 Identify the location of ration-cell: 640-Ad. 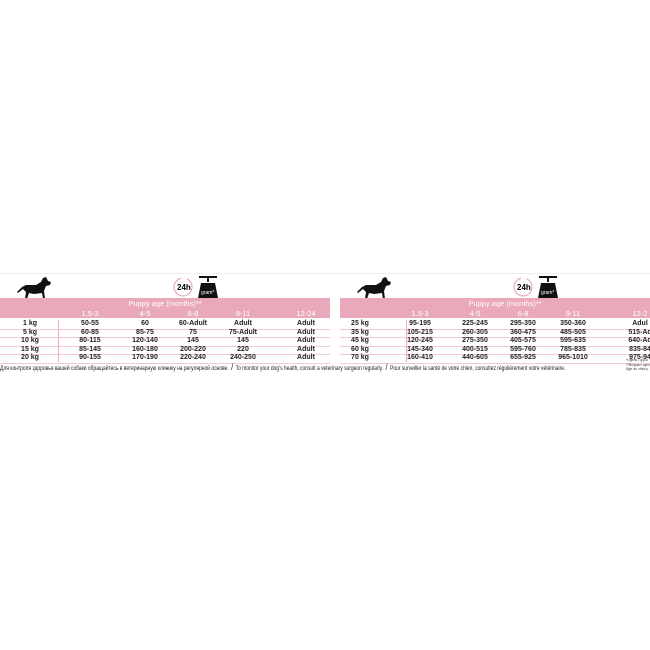
(639, 341).